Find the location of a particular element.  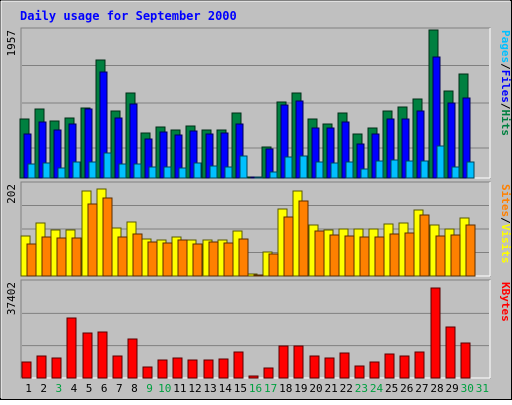

x-tick-label-24: 24 is located at coordinates (377, 388).